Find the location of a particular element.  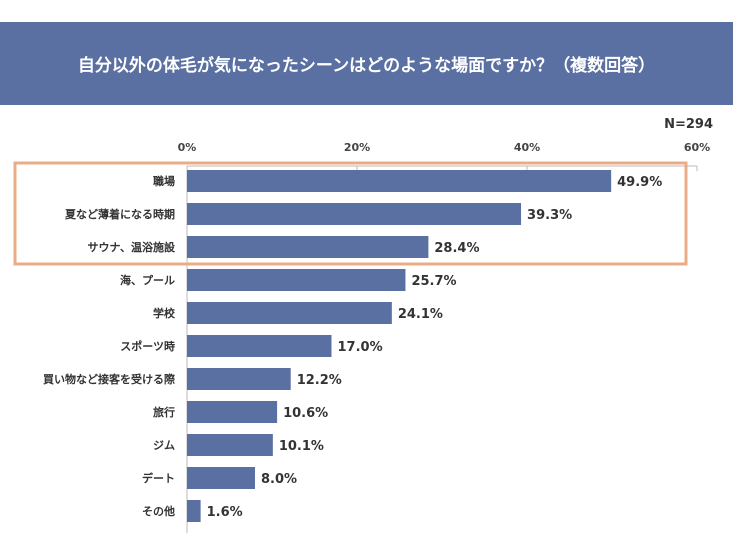

category-label: 旅行 is located at coordinates (164, 412).